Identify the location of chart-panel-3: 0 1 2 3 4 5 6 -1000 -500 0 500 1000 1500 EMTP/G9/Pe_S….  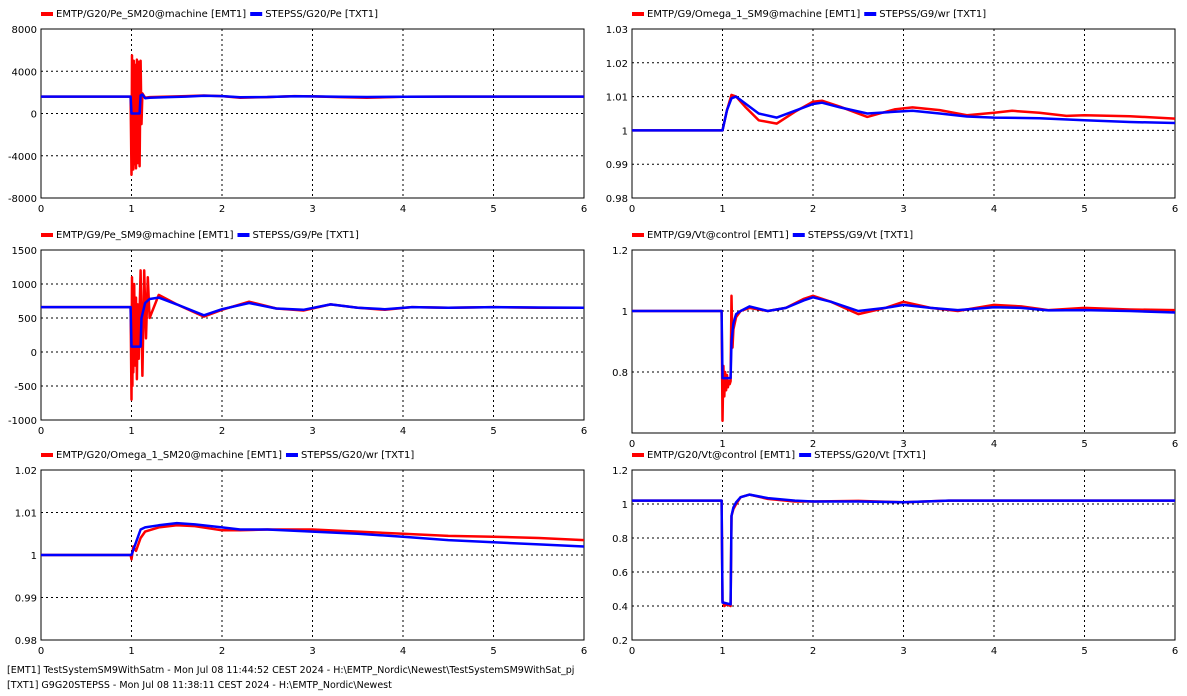
(297, 333).